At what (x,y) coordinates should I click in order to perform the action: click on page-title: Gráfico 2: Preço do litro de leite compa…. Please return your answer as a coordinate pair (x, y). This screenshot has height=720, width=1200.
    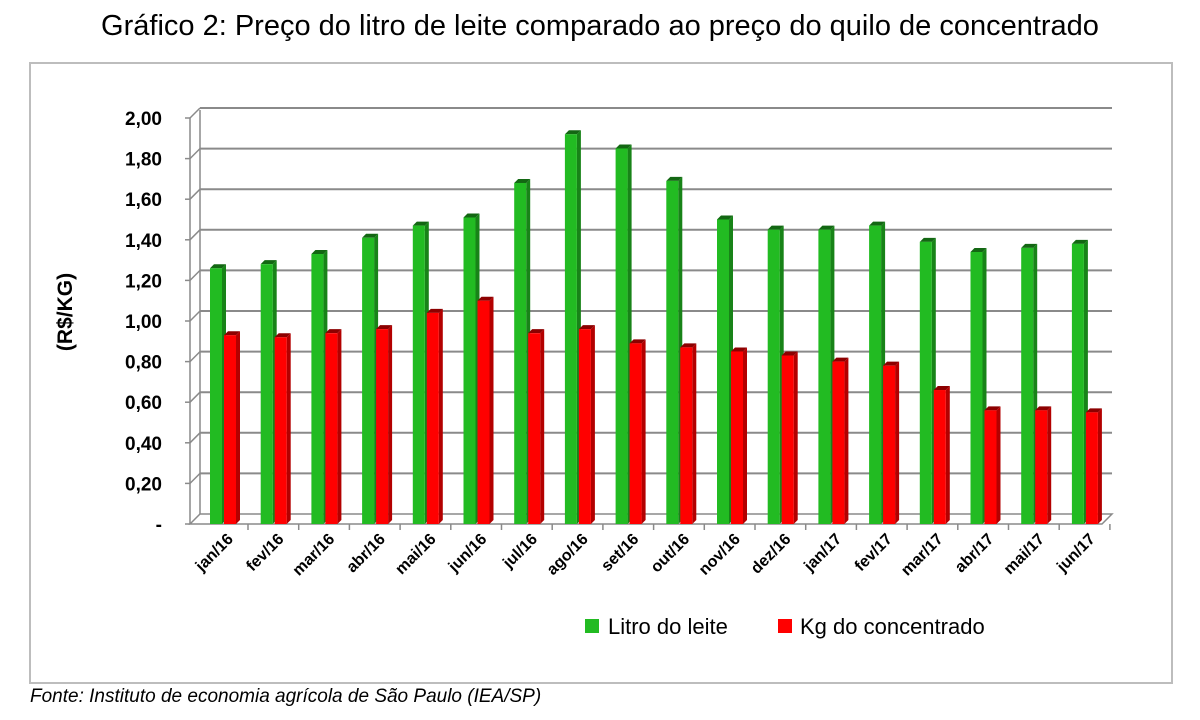
    Looking at the image, I should click on (600, 26).